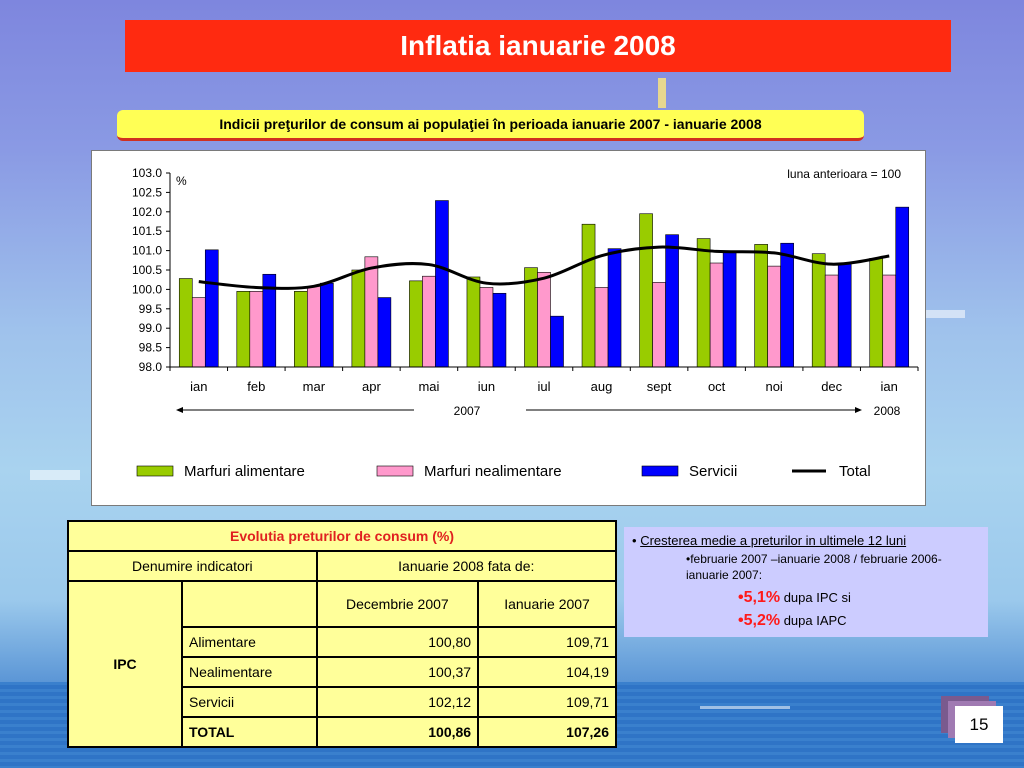 The width and height of the screenshot is (1024, 768). Describe the element at coordinates (815, 597) in the screenshot. I see `info-ipc-label: dupa IPC si` at that location.